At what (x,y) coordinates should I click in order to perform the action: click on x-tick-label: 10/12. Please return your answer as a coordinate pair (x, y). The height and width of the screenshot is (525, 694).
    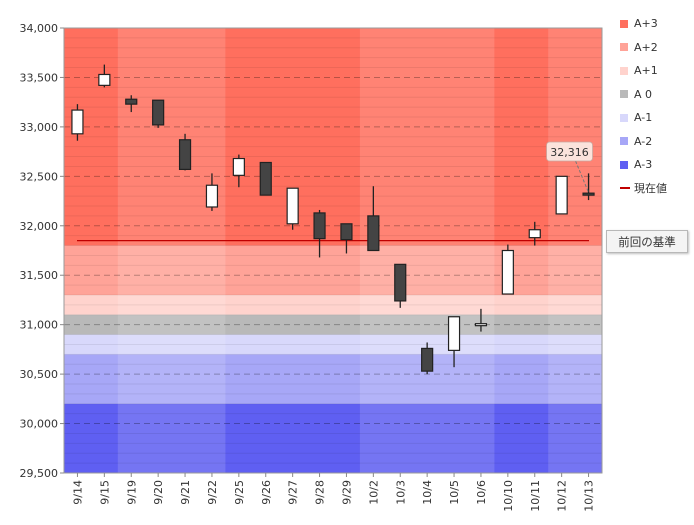
    Looking at the image, I should click on (562, 496).